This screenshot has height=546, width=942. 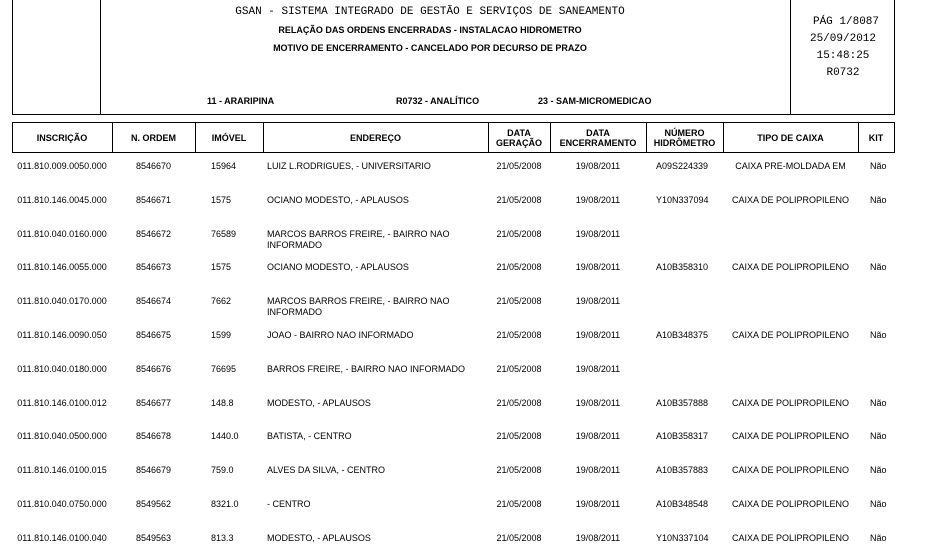 What do you see at coordinates (62, 537) in the screenshot?
I see `table-cell: 011.810.146.0100.040` at bounding box center [62, 537].